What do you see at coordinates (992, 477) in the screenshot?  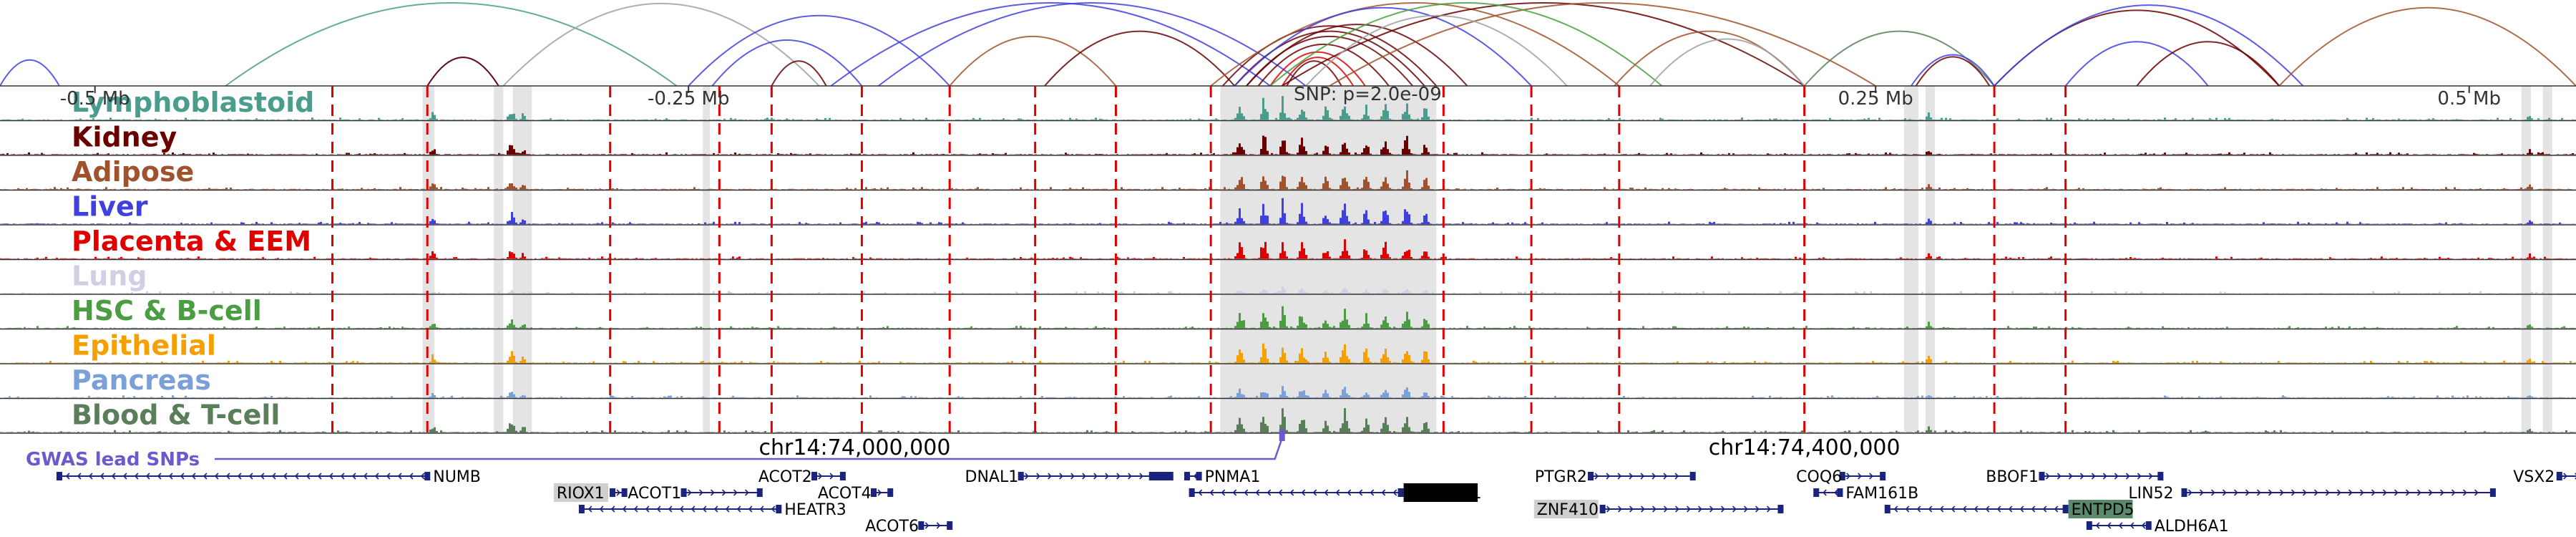 I see `gene-label-dnal1: DNAL1` at bounding box center [992, 477].